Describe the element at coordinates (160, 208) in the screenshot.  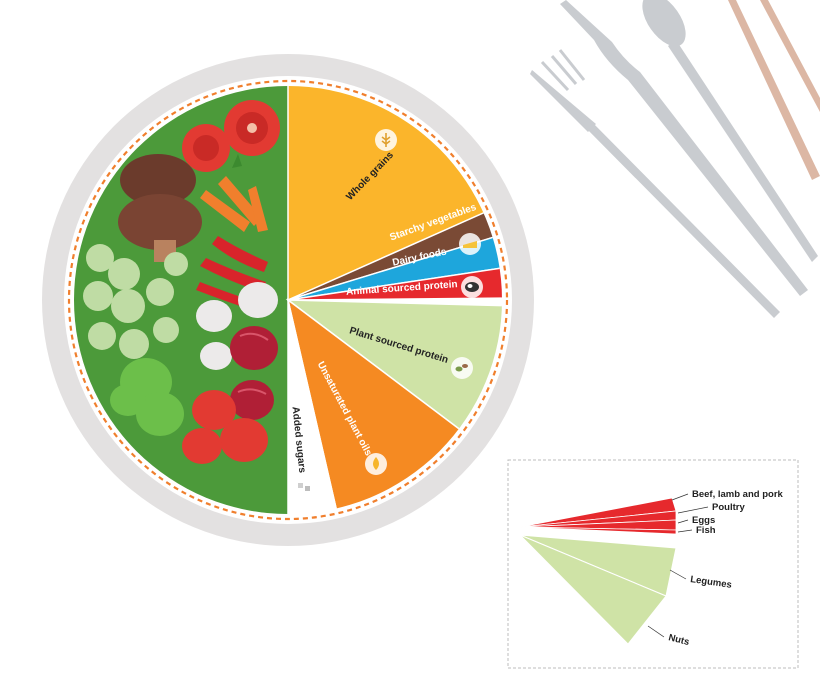
I see `mushroom-icon` at that location.